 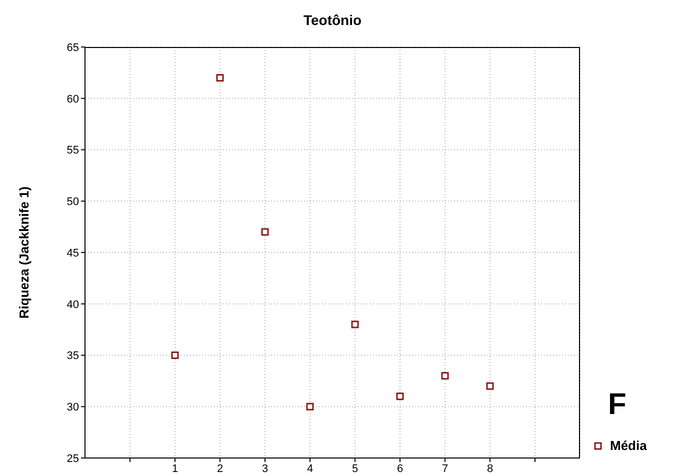 What do you see at coordinates (332, 20) in the screenshot?
I see `chart-title: Teotônio` at bounding box center [332, 20].